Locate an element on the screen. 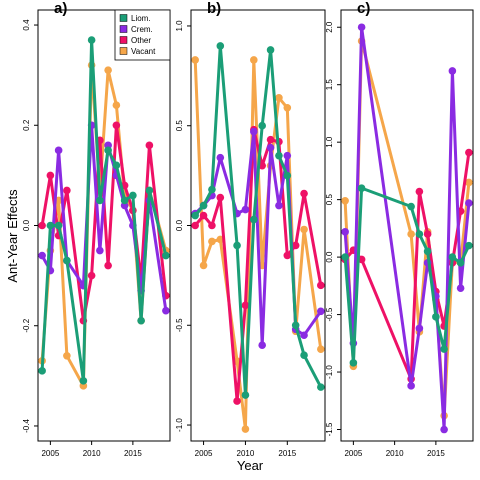 The height and width of the screenshot is (480, 480). legend-label: Vacant is located at coordinates (143, 51).